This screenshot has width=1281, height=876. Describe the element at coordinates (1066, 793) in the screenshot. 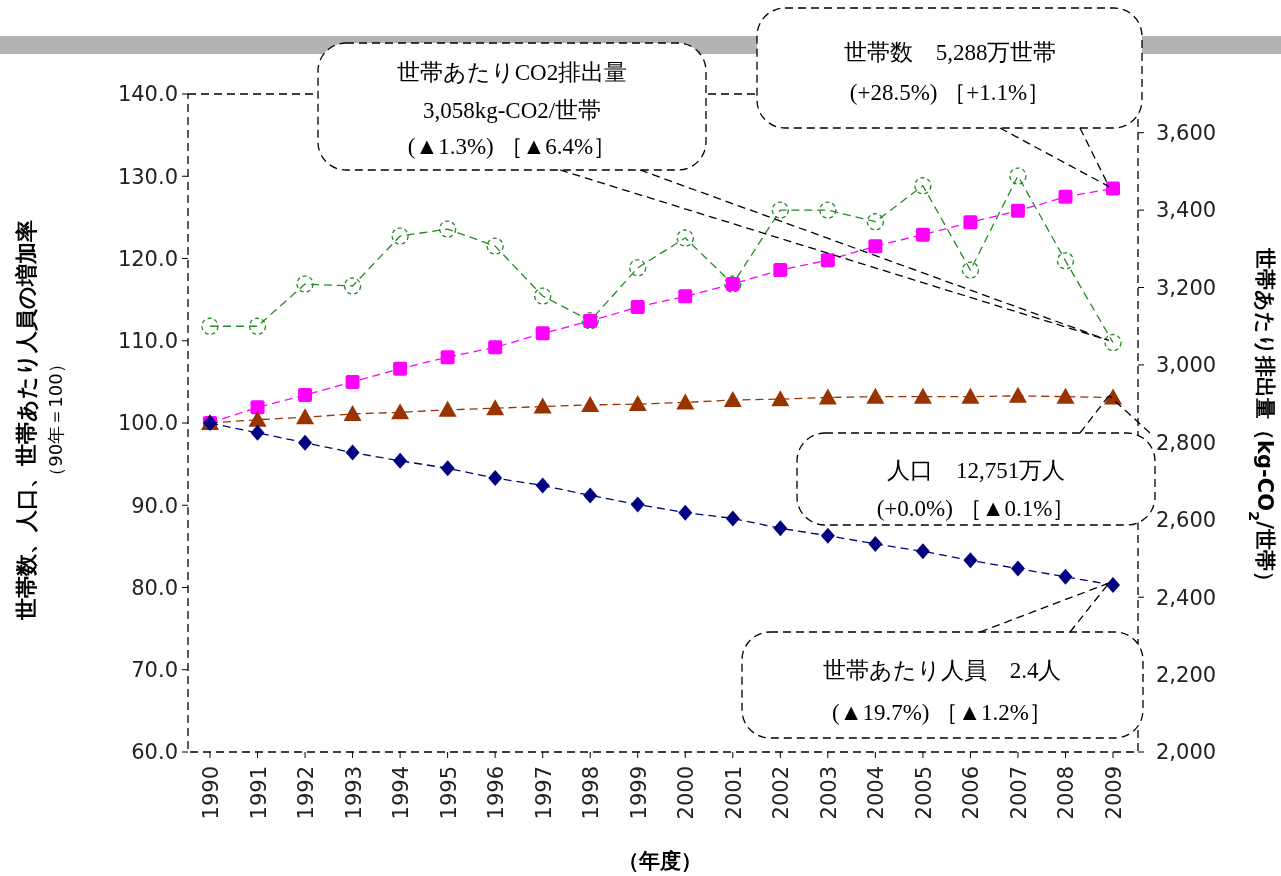

I see `x-tick-label: 2008` at that location.